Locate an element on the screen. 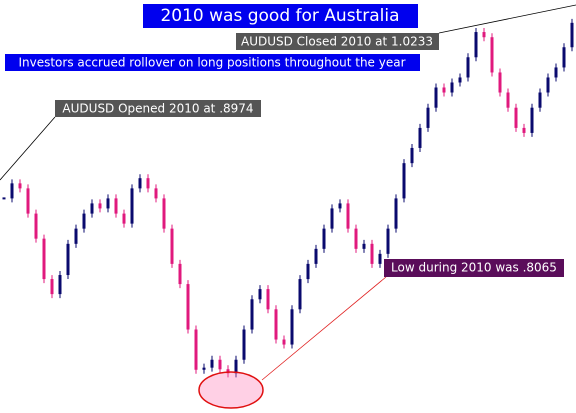 The image size is (576, 413). annotation: AUDUSD Opened 2010 at .8974 is located at coordinates (157, 109).